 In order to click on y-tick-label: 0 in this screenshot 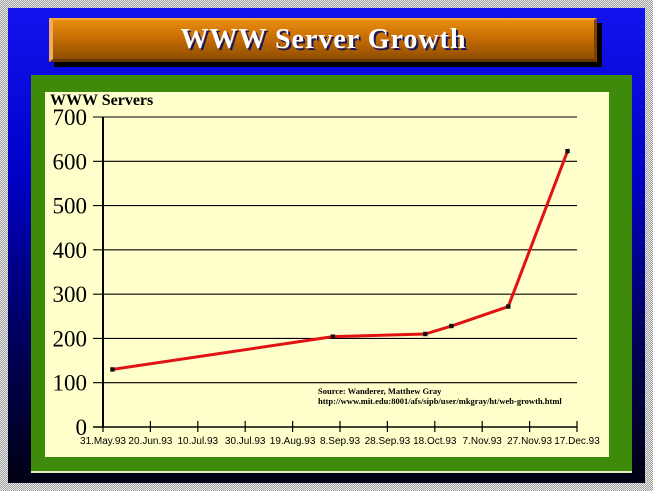, I will do `click(82, 427)`.